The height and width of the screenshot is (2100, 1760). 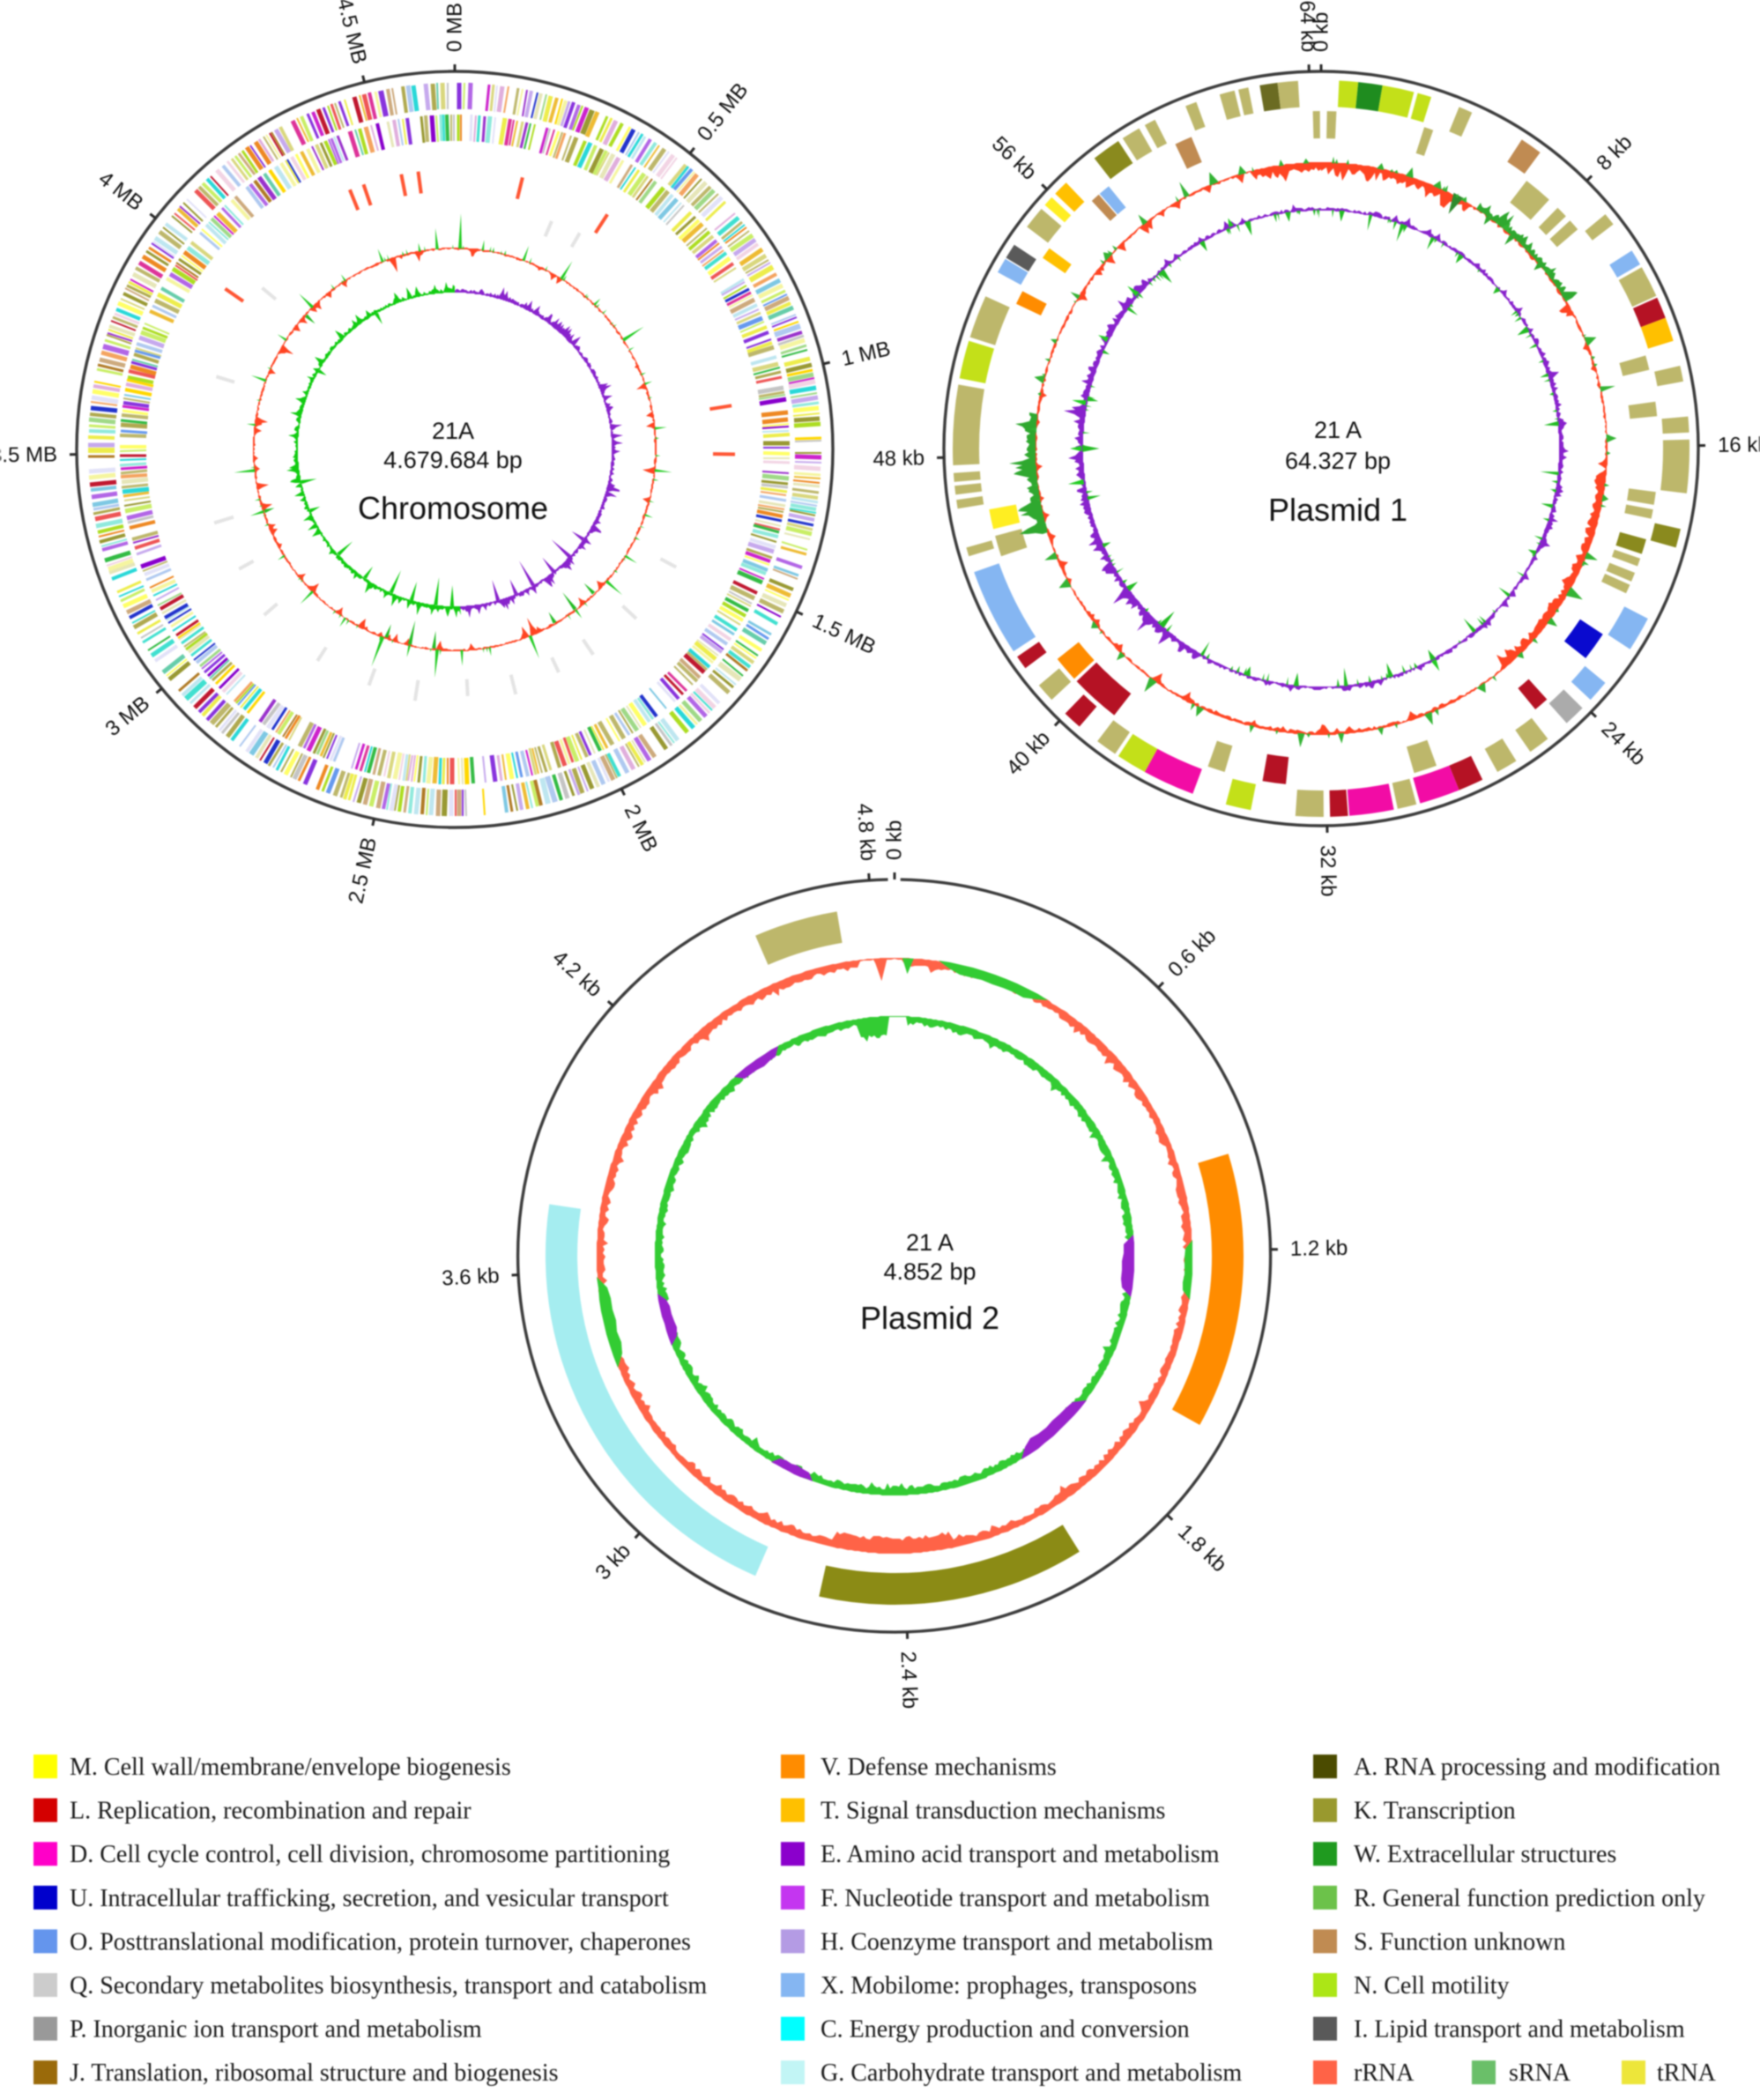 What do you see at coordinates (1016, 1899) in the screenshot?
I see `svg-text:F. Nucleotide transport and m: F. Nucleotide transport and metabolism` at bounding box center [1016, 1899].